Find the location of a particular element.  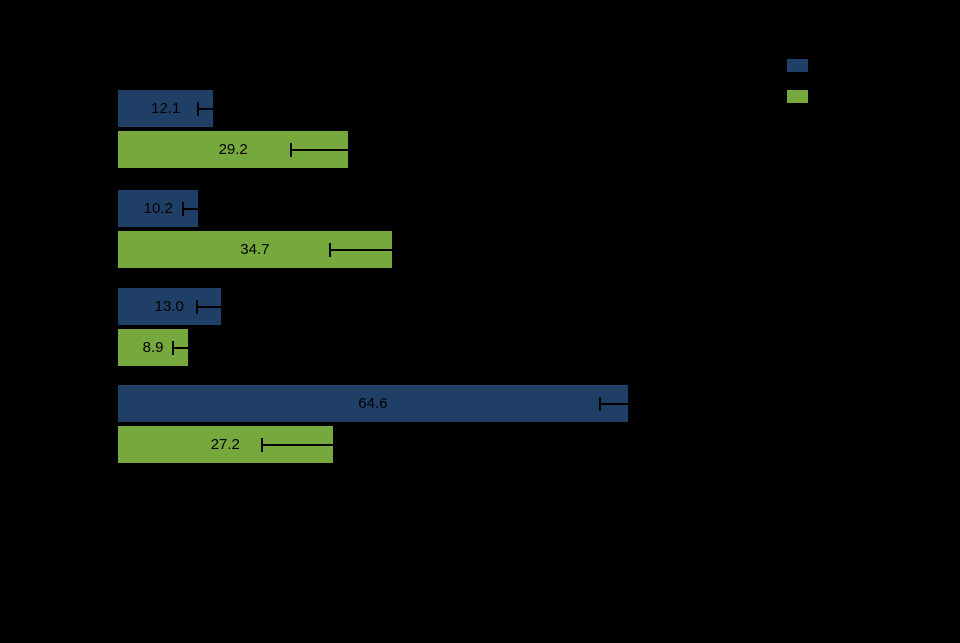

bar-data-label: 12.1 is located at coordinates (166, 108).